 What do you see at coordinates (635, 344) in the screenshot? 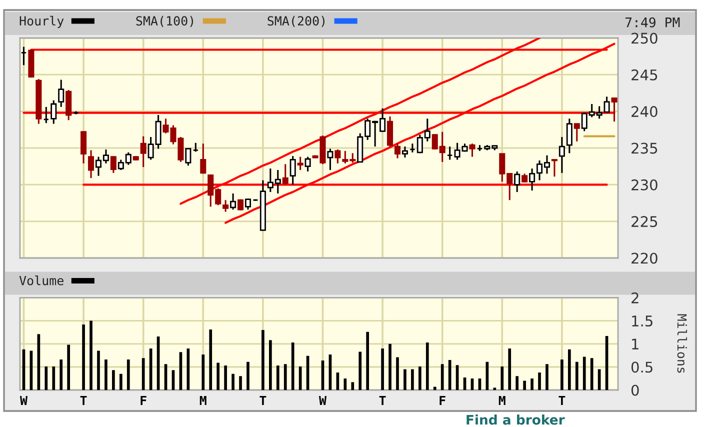
I see `y-tick-label: 1` at bounding box center [635, 344].